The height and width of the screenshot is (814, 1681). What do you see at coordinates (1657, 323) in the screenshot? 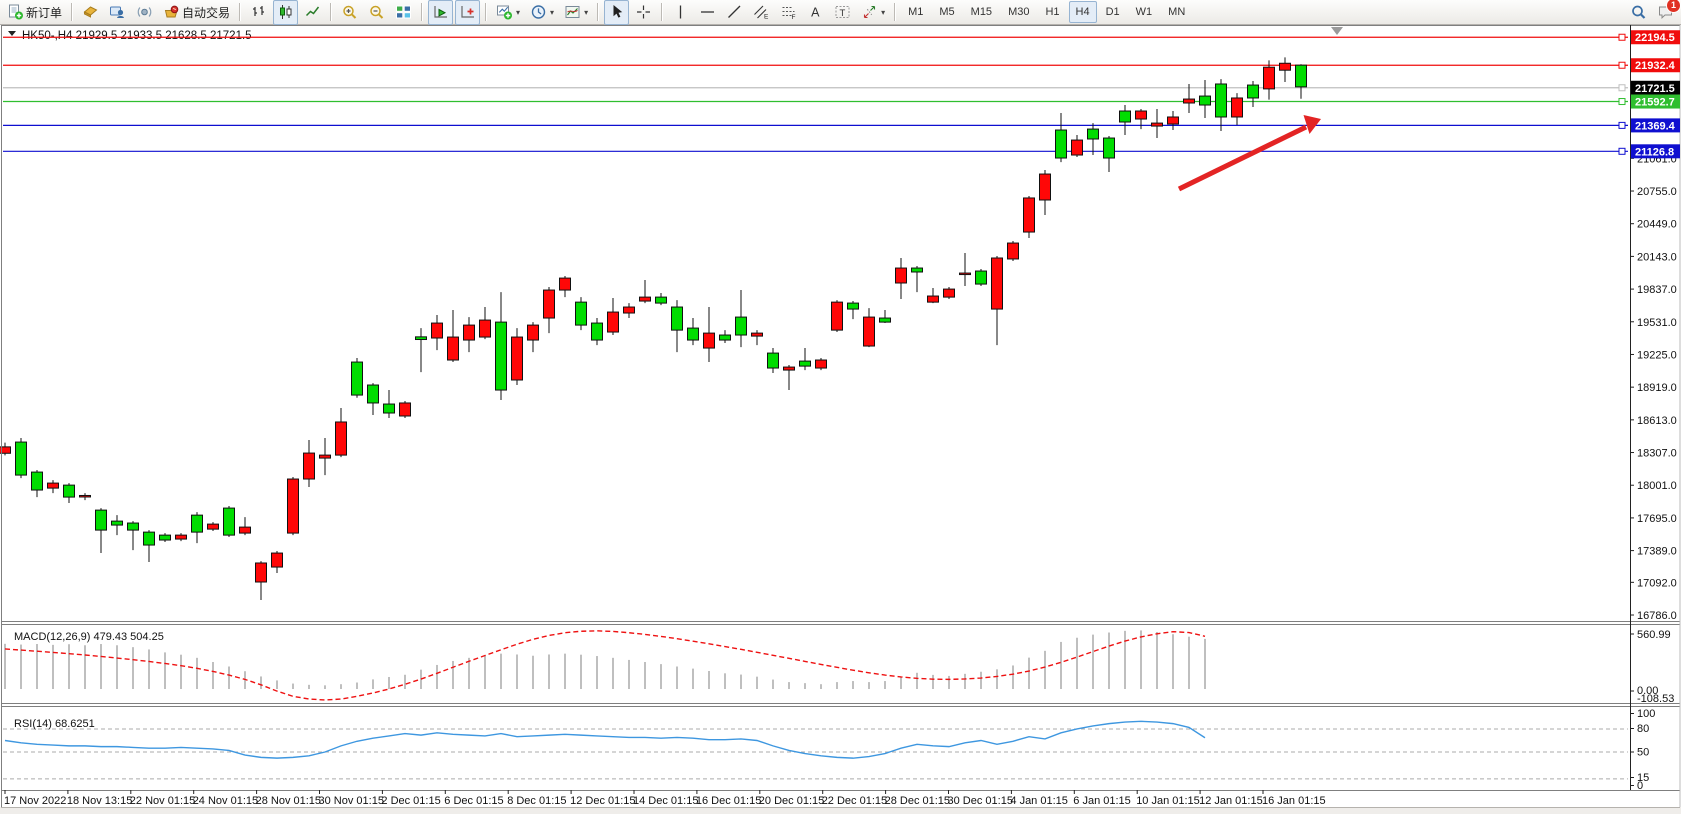
I see `price-tick-label: 19531.0` at bounding box center [1657, 323].